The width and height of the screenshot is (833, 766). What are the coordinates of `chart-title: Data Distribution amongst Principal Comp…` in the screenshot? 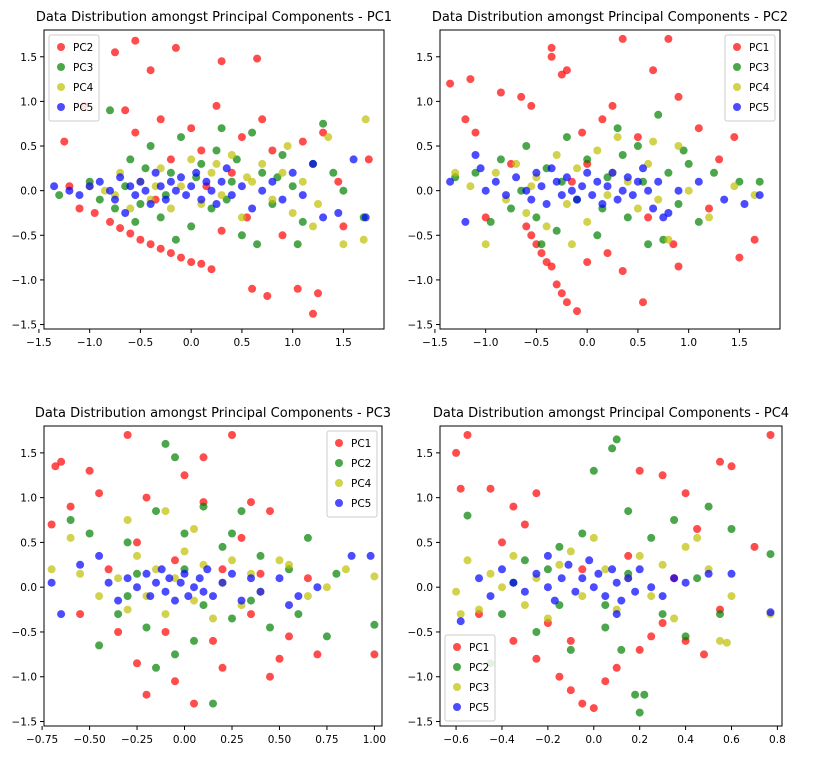 It's located at (213, 413).